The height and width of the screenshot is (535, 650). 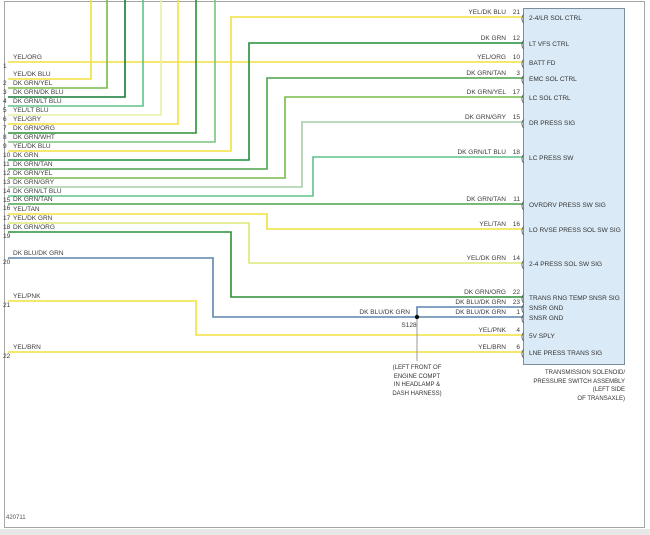 I want to click on left-pin-number: 22, so click(x=7, y=356).